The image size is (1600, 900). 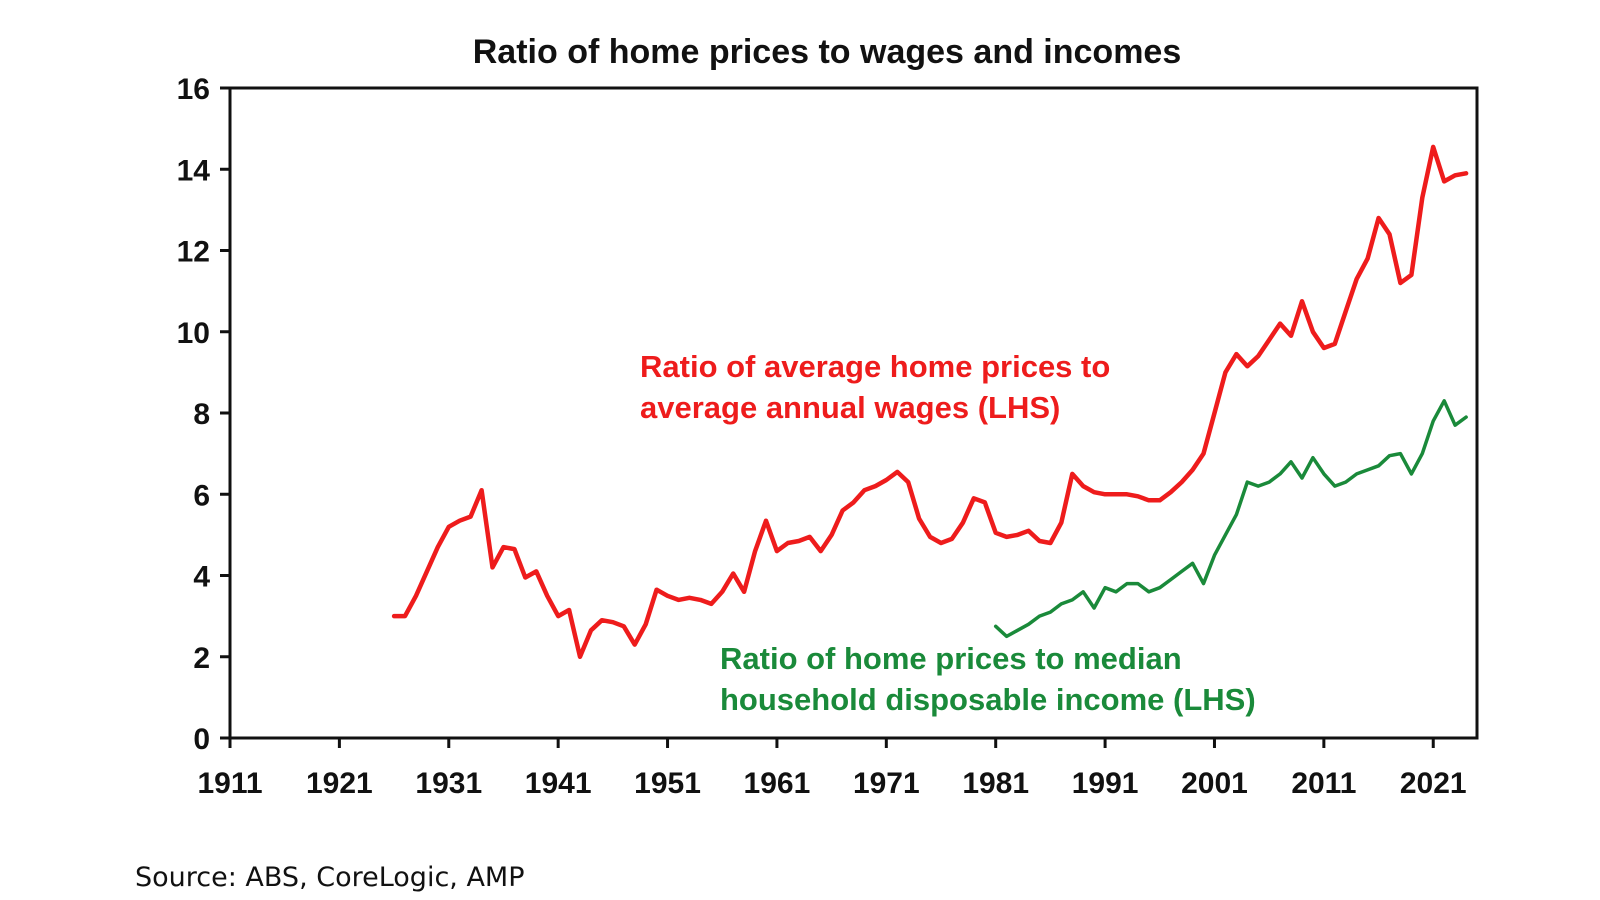 I want to click on x-tick-label: 1931, so click(x=448, y=783).